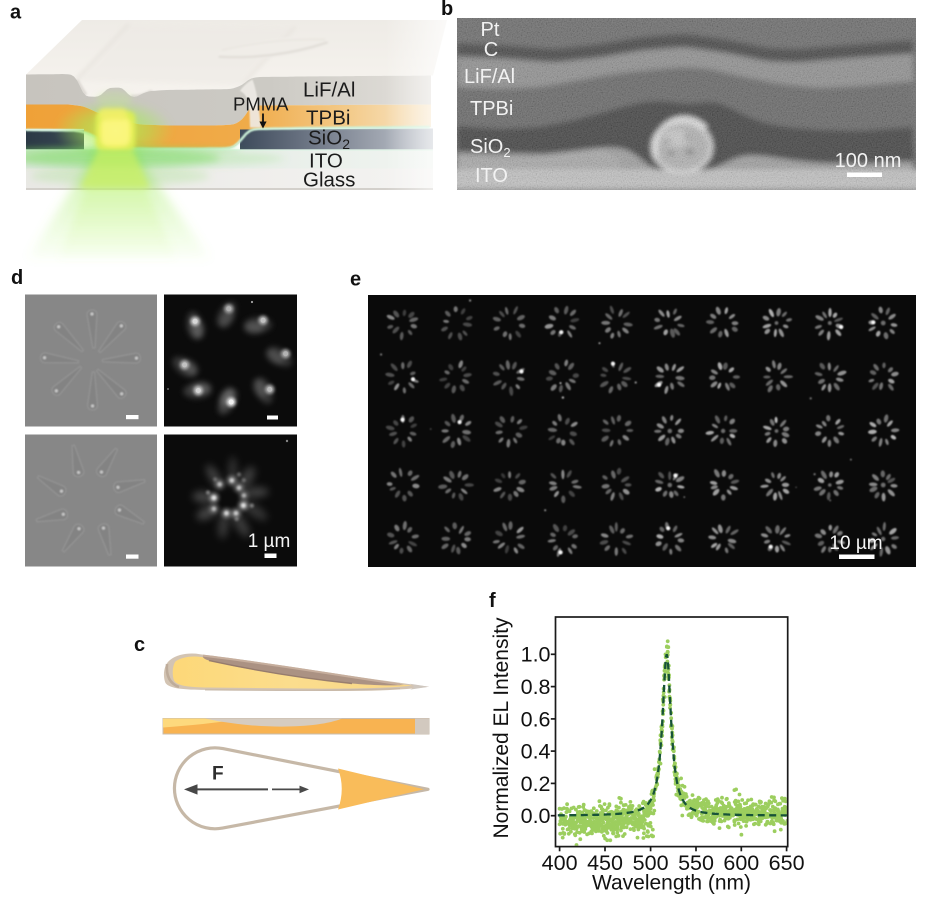  I want to click on svg-text: Wavelength (nm), so click(671, 883).